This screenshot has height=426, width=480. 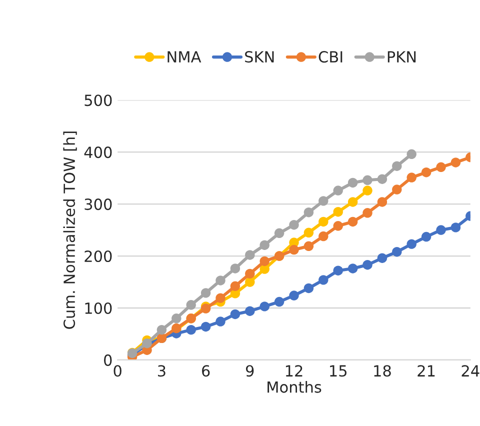 I want to click on legend-label: PKN, so click(x=402, y=56).